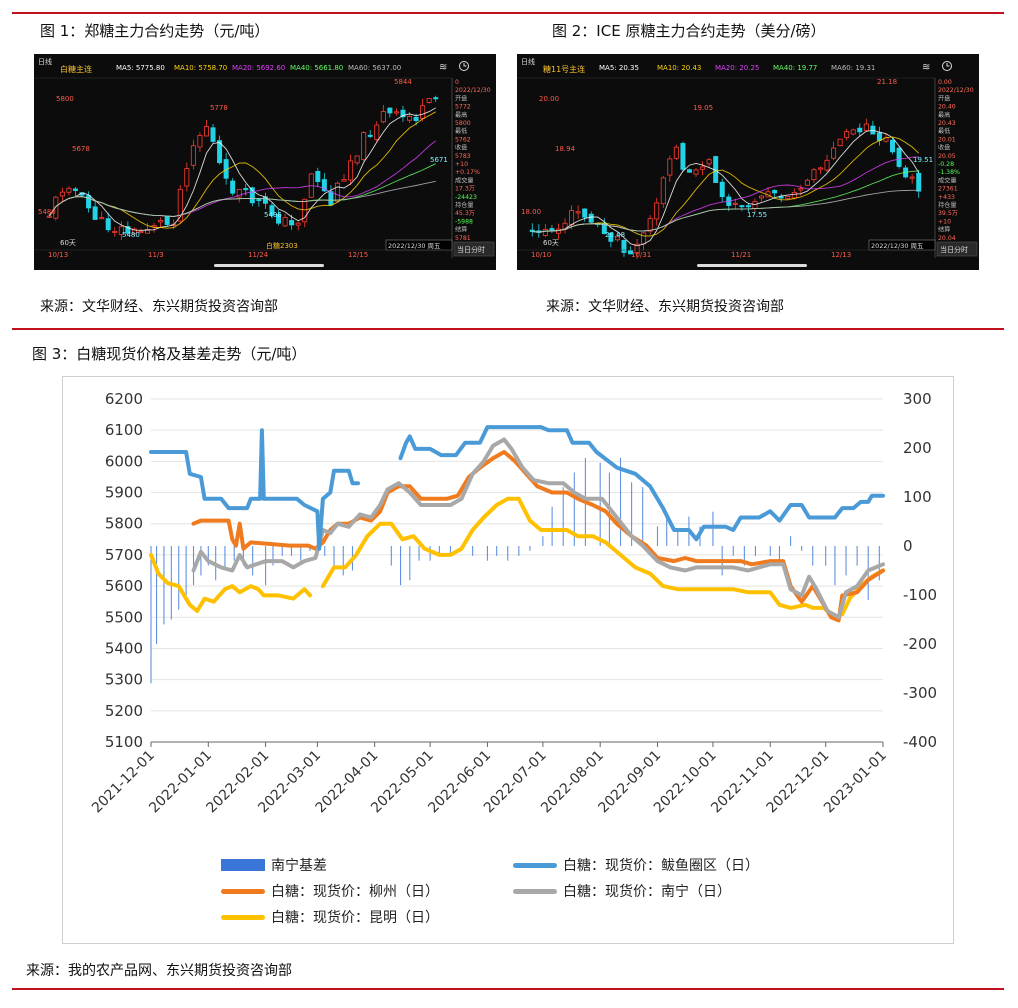 The width and height of the screenshot is (1018, 1008). I want to click on info-value: 持仓量, so click(464, 205).